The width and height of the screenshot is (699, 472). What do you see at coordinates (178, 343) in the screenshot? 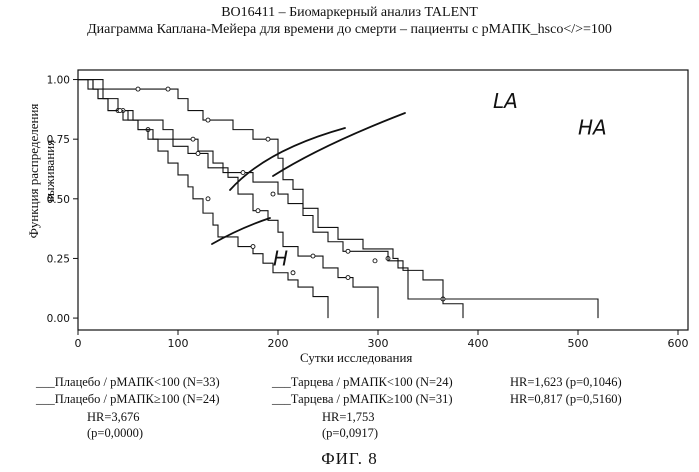
I see `x-tick-label: 100` at bounding box center [178, 343].